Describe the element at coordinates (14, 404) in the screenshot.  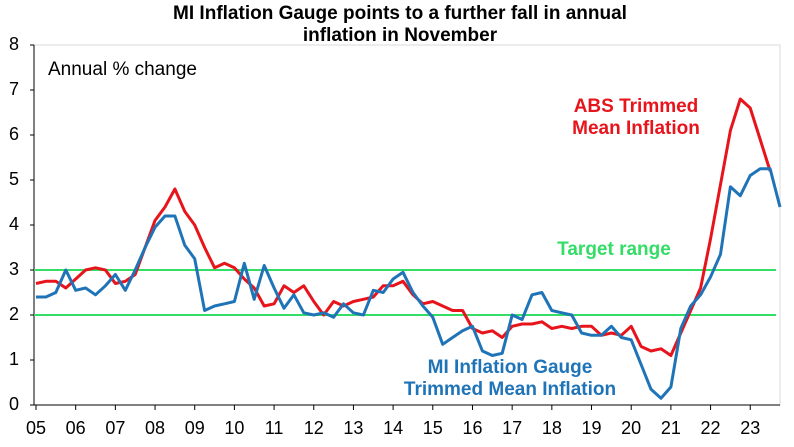
I see `y-tick-label: 0` at that location.